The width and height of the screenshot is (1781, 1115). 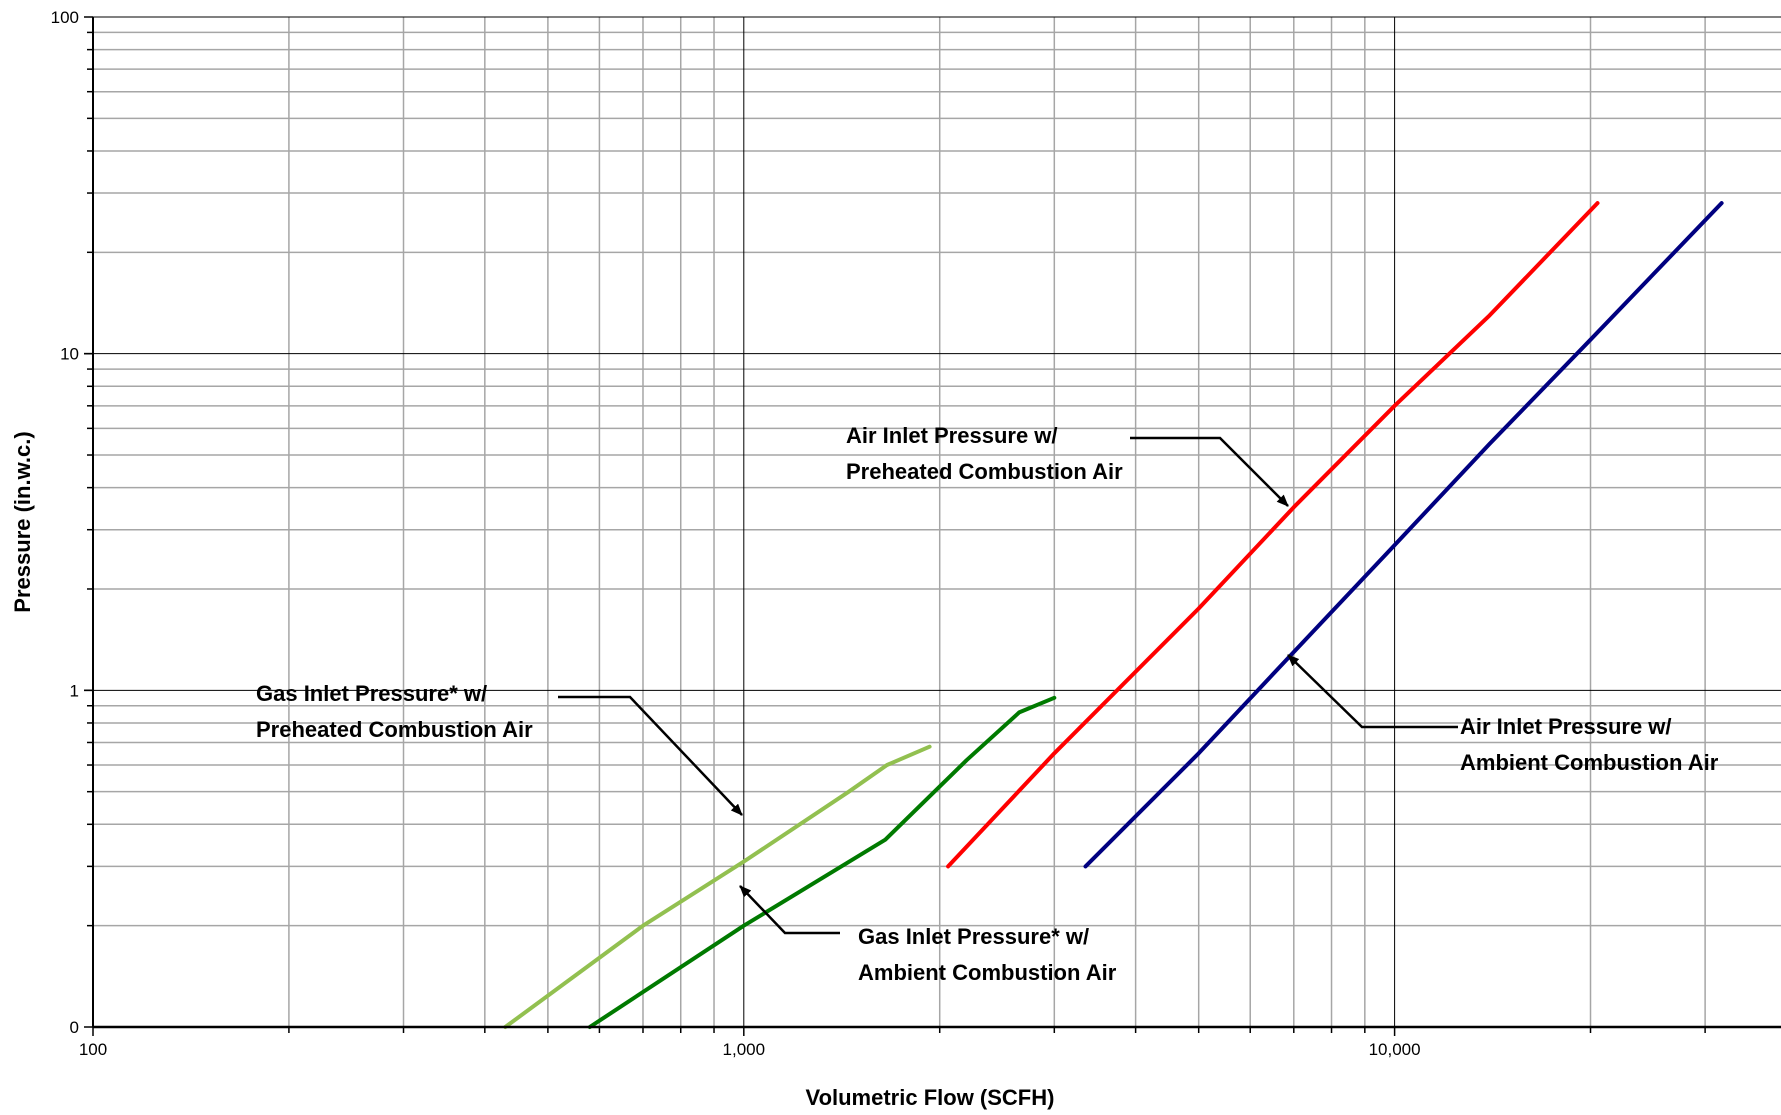 What do you see at coordinates (930, 1097) in the screenshot?
I see `x-axis-title: Volumetric Flow (SCFH)` at bounding box center [930, 1097].